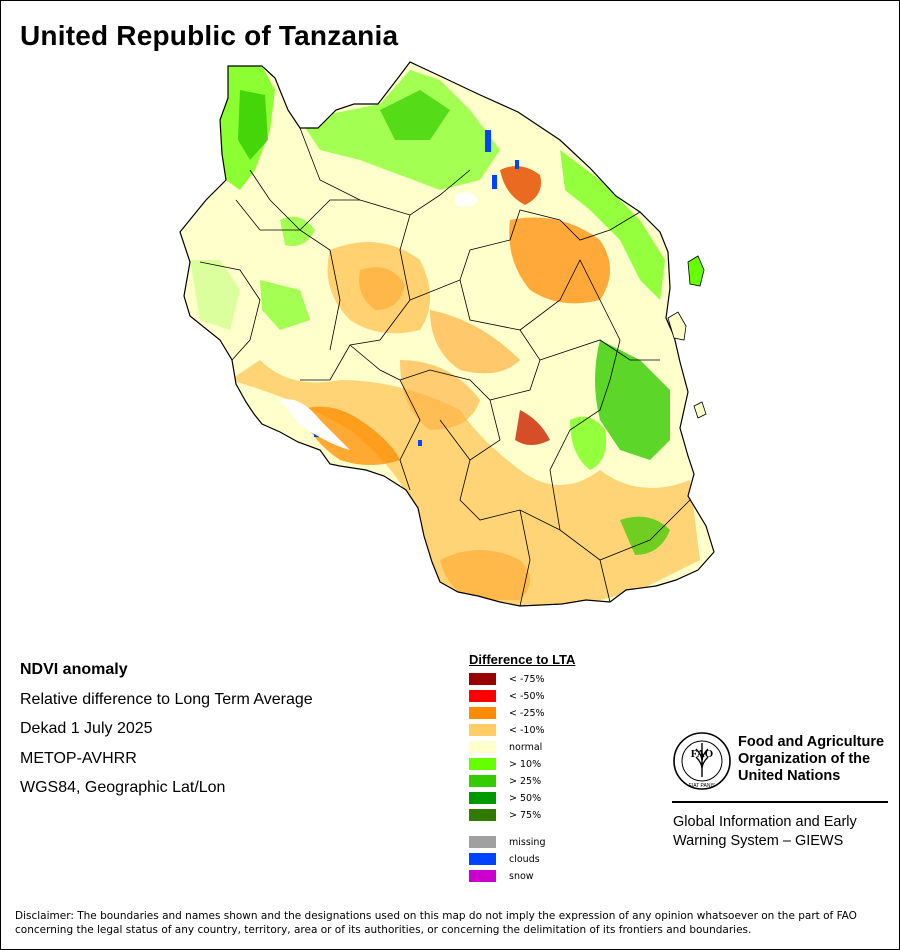 This screenshot has height=950, width=900. I want to click on legend-label: clouds, so click(524, 859).